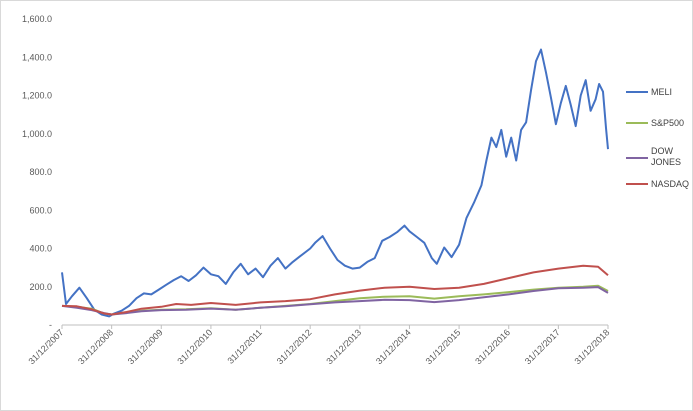  What do you see at coordinates (661, 92) in the screenshot?
I see `legend-label-meli: MELI` at bounding box center [661, 92].